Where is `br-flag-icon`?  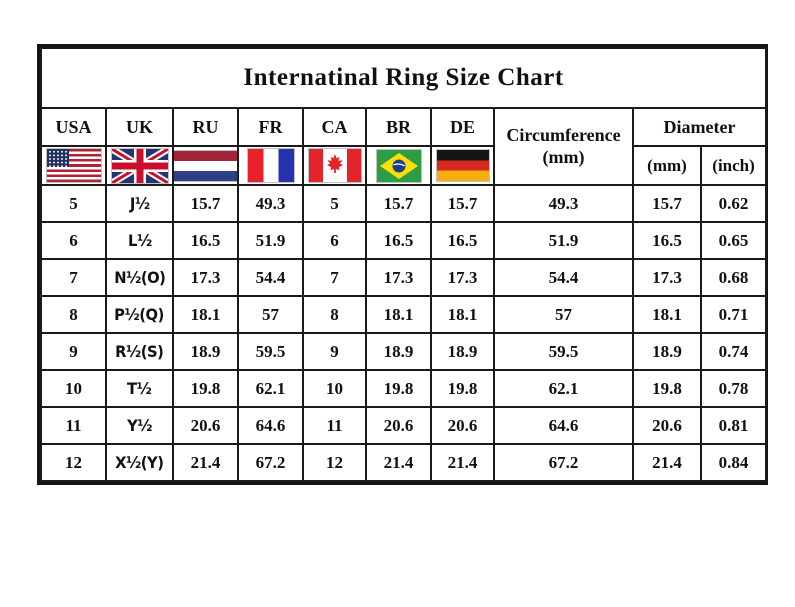
br-flag-icon is located at coordinates (398, 165).